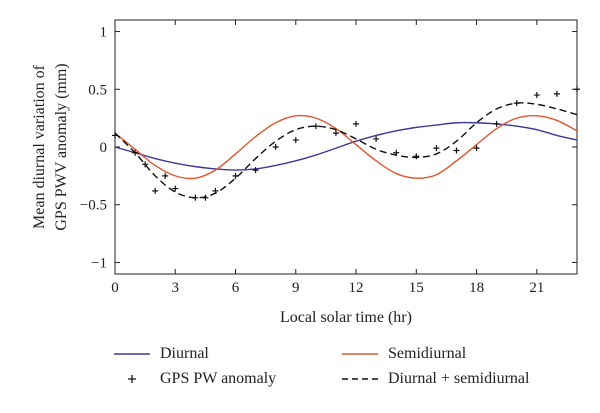 This screenshot has height=413, width=600. Describe the element at coordinates (296, 288) in the screenshot. I see `x-tick-label-9: 9` at that location.